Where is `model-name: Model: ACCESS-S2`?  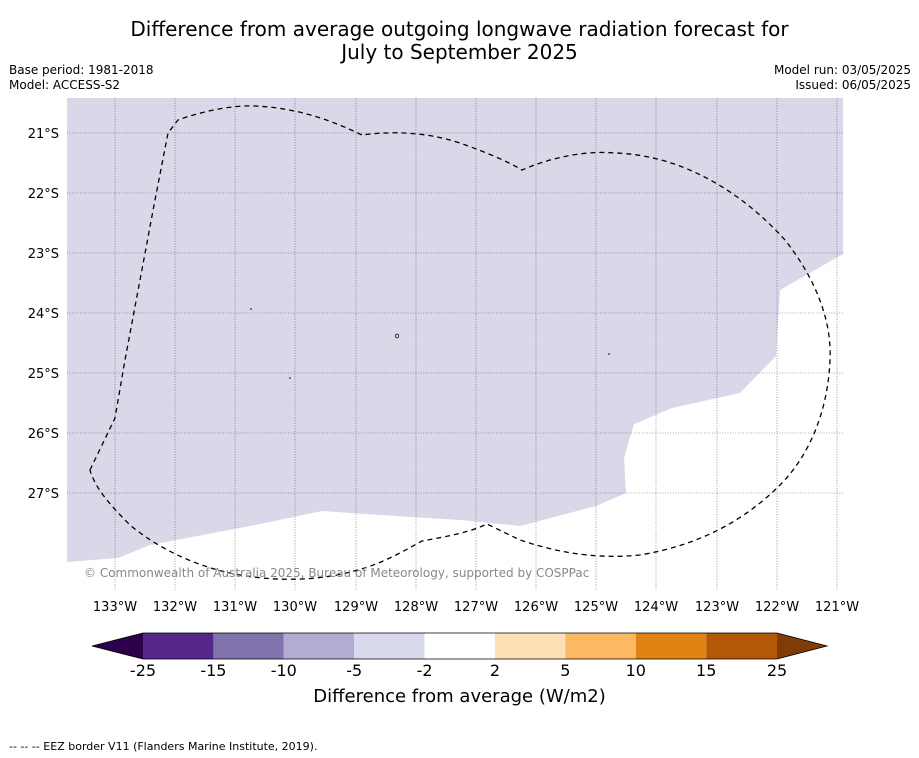
model-name: Model: ACCESS-S2 is located at coordinates (65, 85).